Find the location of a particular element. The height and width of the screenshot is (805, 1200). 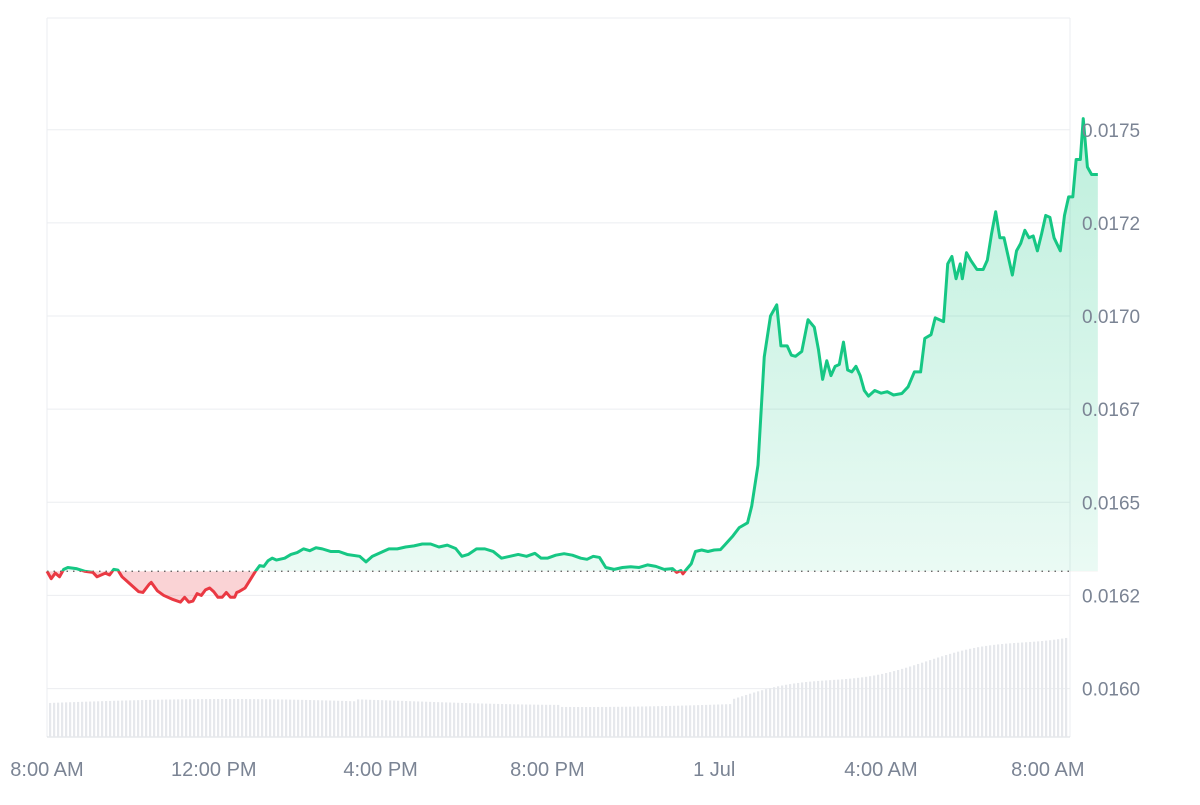

y-tick-label: 0.0167 is located at coordinates (1111, 410).